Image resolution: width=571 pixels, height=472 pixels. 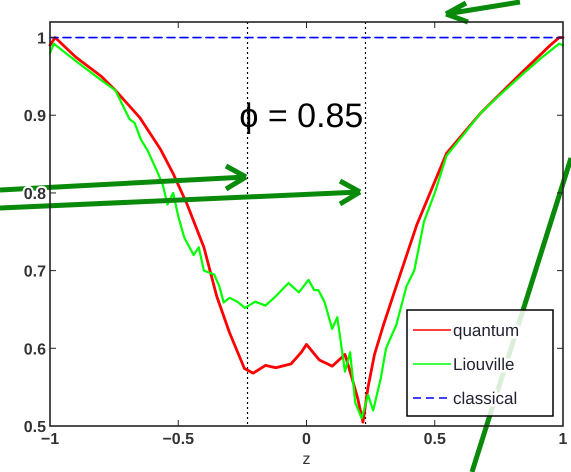 I want to click on y-tick-label: 0.8, so click(x=35, y=194).